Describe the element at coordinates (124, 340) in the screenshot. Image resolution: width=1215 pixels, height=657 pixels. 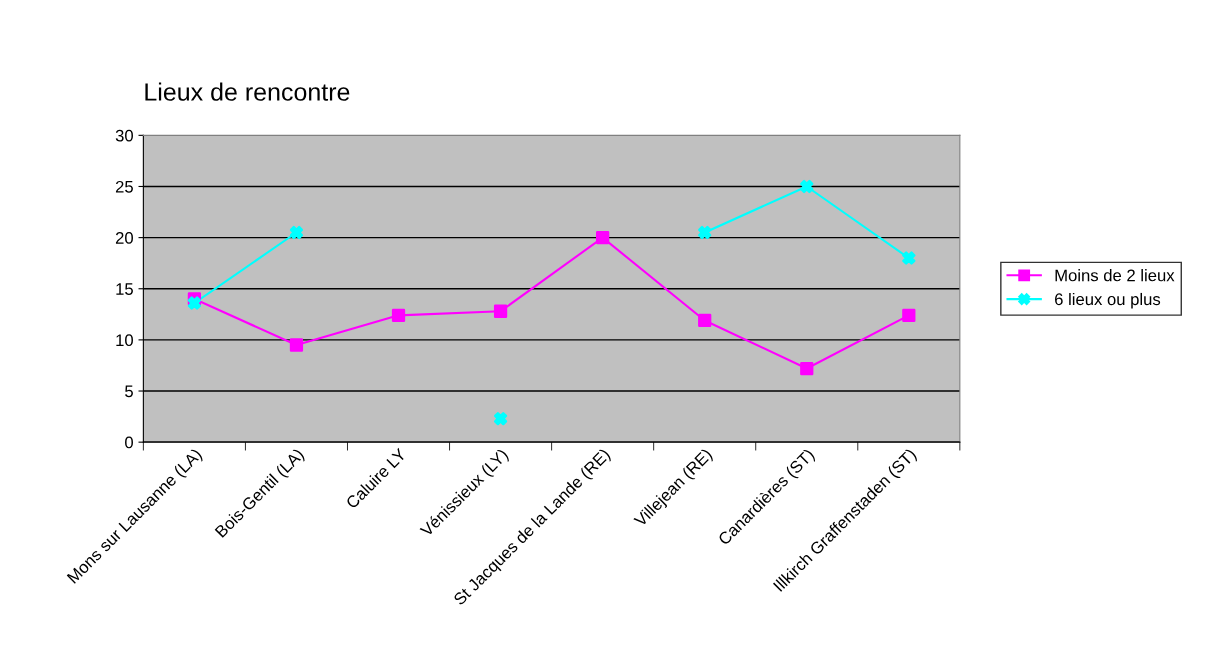
I see `y-tick-label: 10` at that location.